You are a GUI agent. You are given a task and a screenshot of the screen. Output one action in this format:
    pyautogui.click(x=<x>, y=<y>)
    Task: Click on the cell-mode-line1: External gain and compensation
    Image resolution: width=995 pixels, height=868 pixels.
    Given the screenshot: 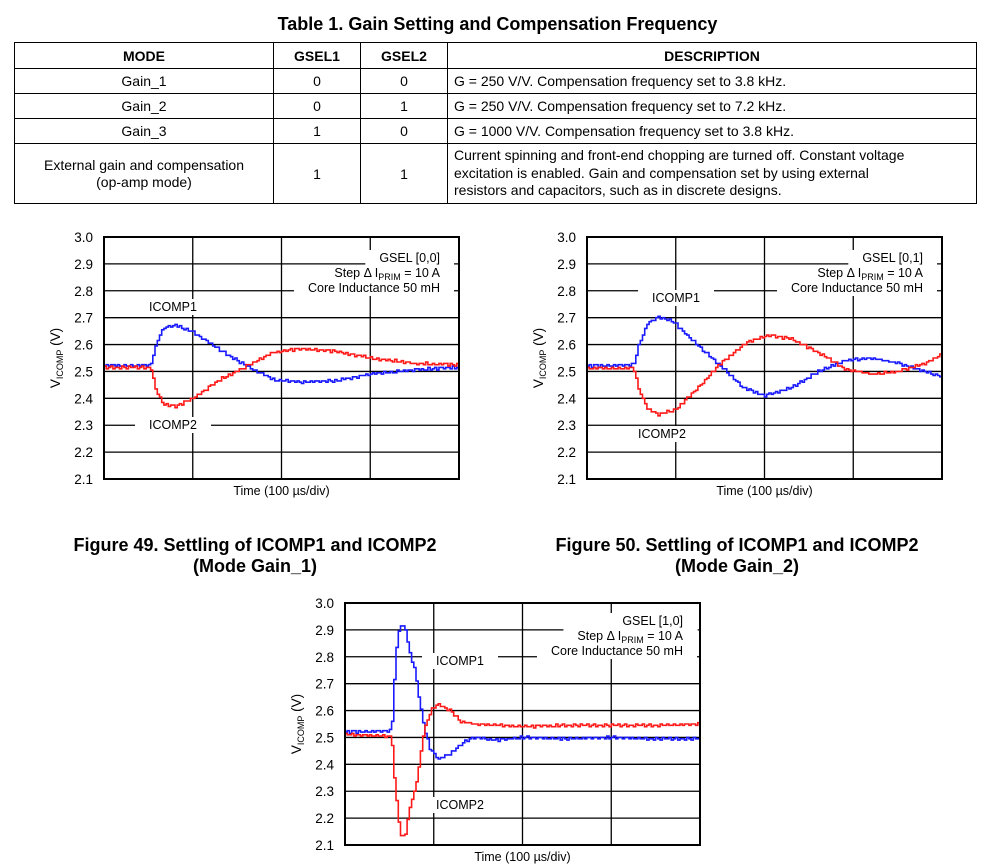 What is the action you would take?
    pyautogui.click(x=144, y=164)
    